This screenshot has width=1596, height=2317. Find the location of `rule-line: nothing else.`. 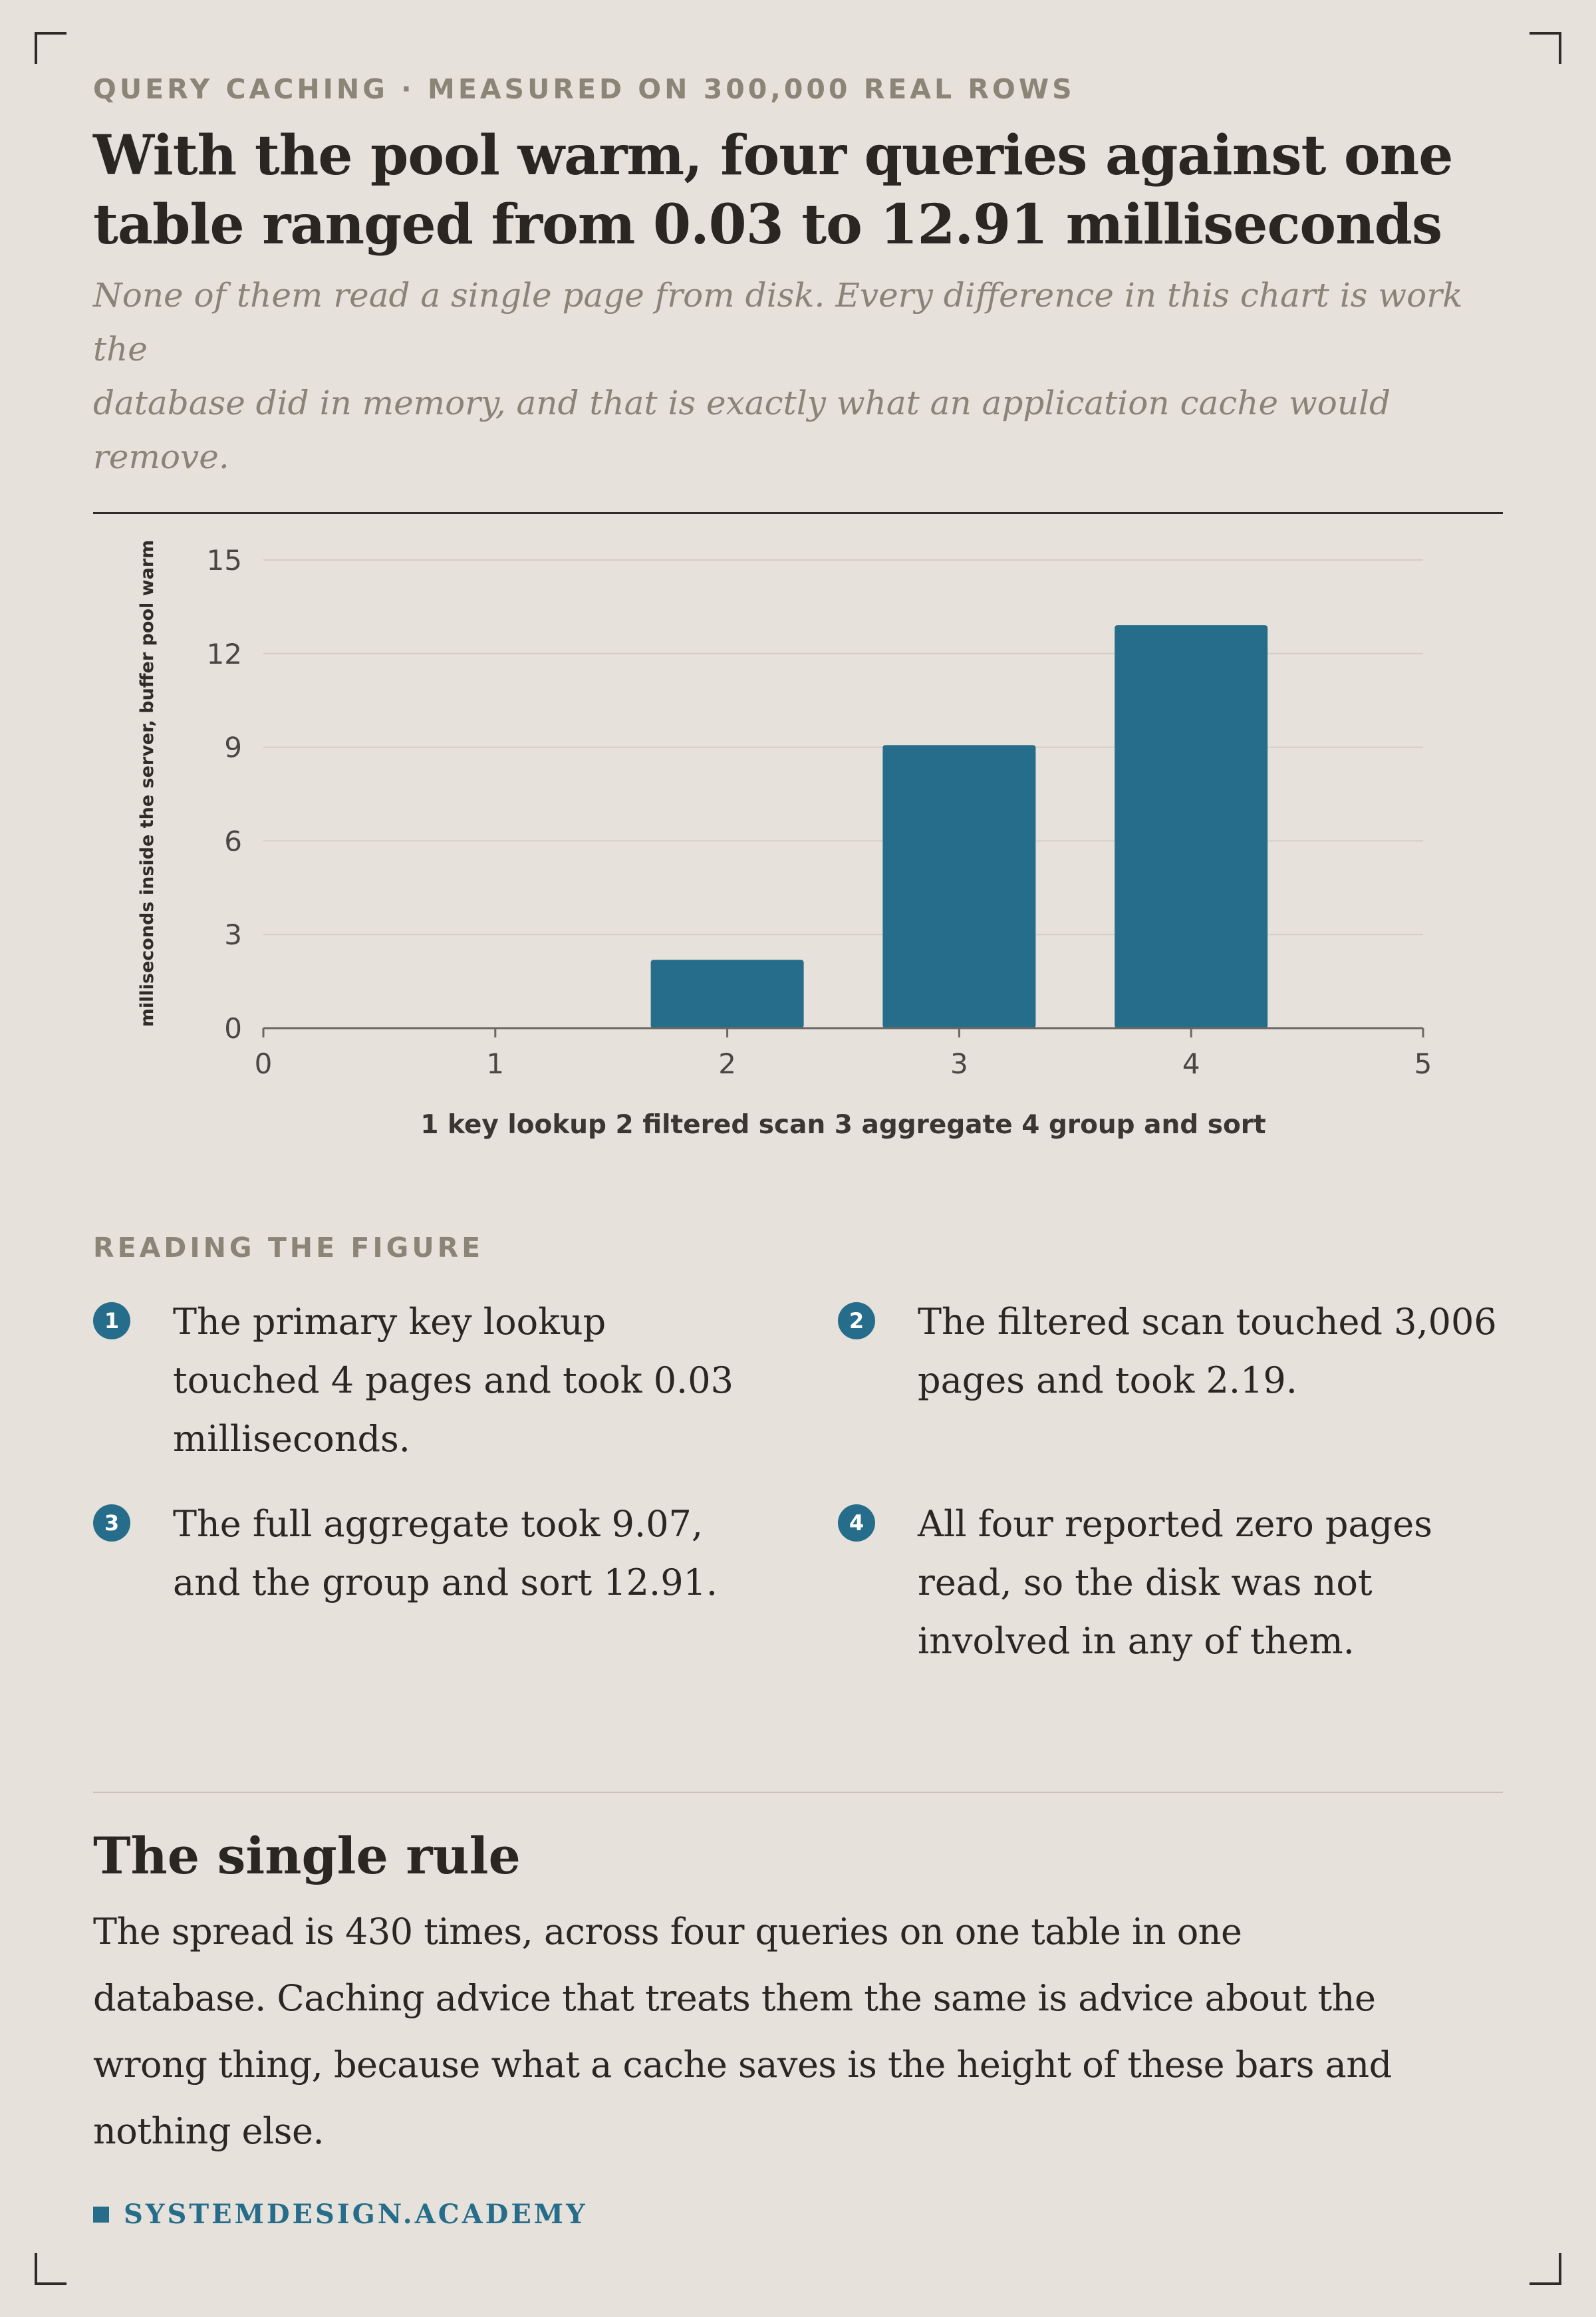

rule-line: nothing else. is located at coordinates (209, 2131).